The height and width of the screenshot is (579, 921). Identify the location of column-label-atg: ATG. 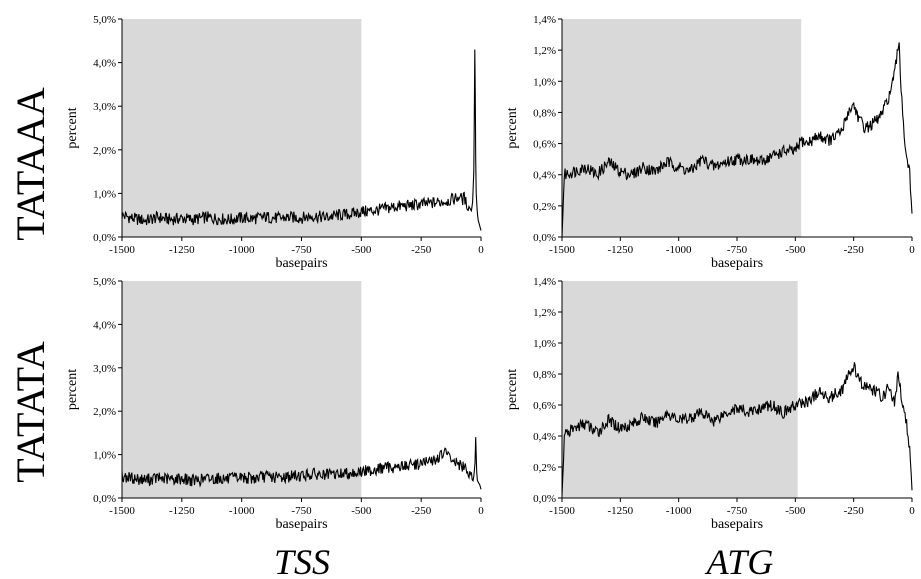
(739, 560).